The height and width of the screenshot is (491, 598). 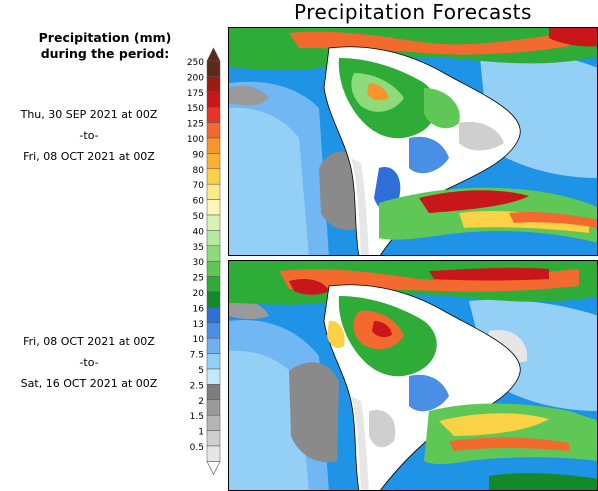 I want to click on colorbar-tick-label: 80, so click(x=199, y=171).